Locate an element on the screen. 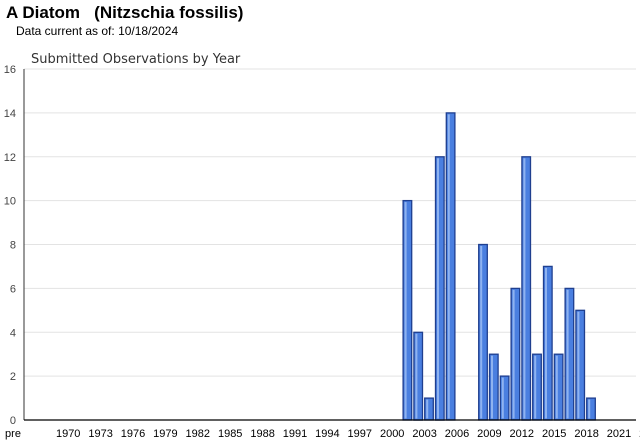 The width and height of the screenshot is (640, 442). bar-2015 is located at coordinates (558, 387).